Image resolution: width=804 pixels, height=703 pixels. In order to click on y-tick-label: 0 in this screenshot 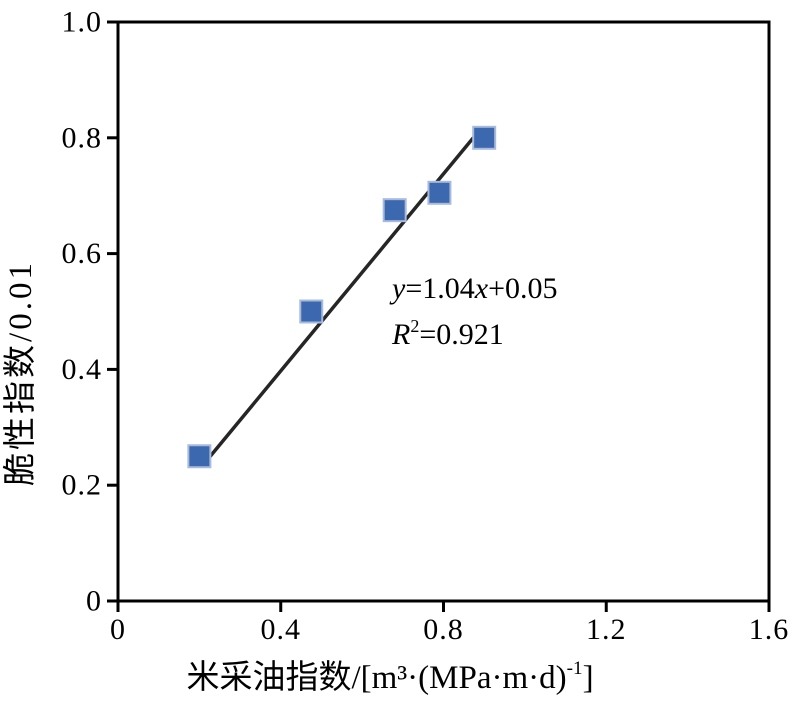, I will do `click(94, 601)`.